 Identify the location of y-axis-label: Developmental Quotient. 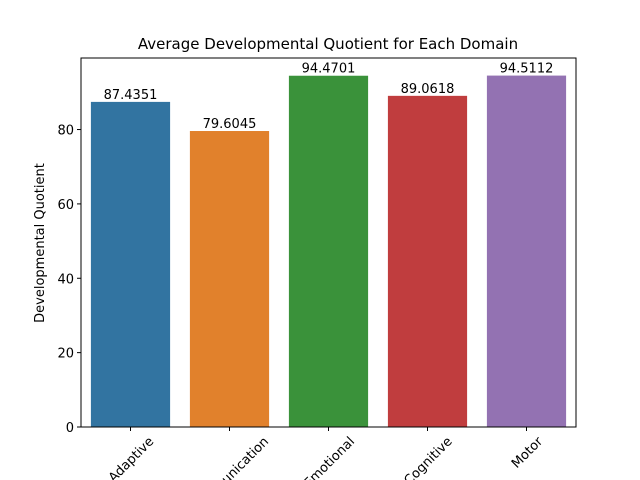
(40, 243).